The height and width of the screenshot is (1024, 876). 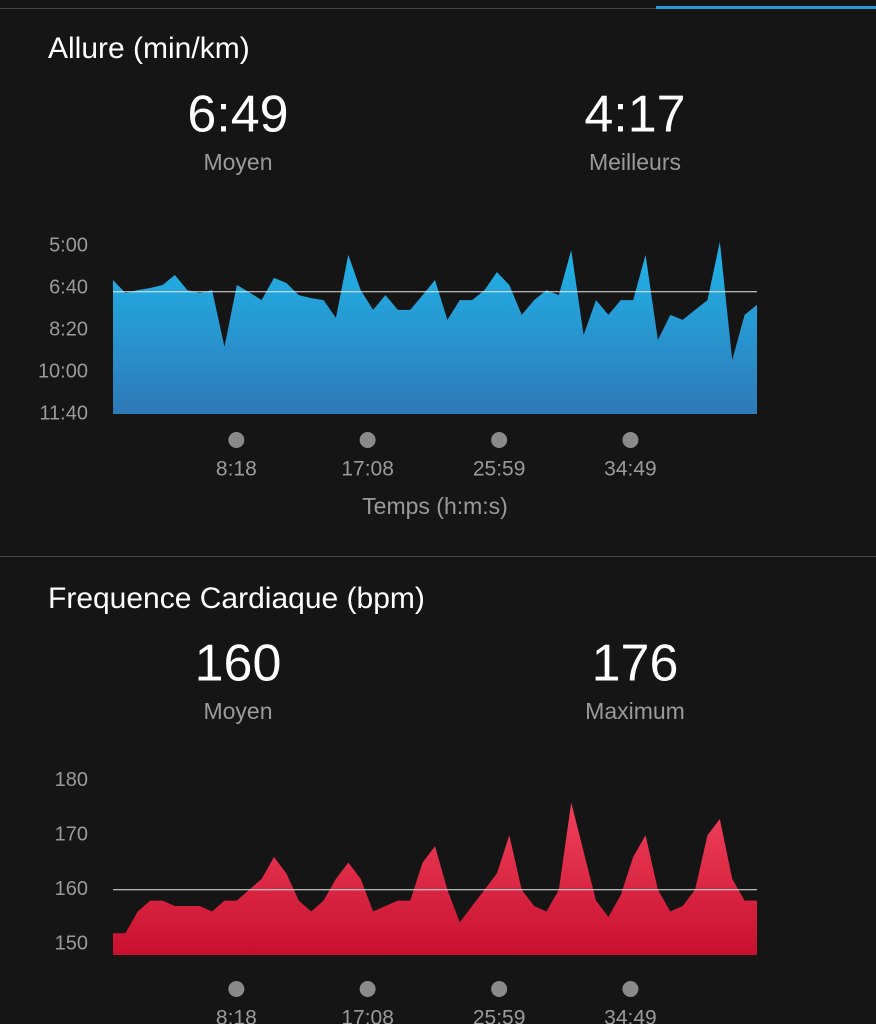 What do you see at coordinates (68, 287) in the screenshot?
I see `y-tick-label: 6:40` at bounding box center [68, 287].